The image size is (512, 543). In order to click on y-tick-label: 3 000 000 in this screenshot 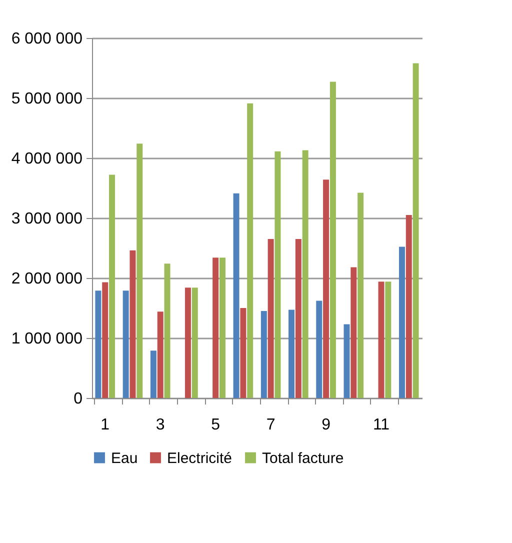, I will do `click(47, 219)`.